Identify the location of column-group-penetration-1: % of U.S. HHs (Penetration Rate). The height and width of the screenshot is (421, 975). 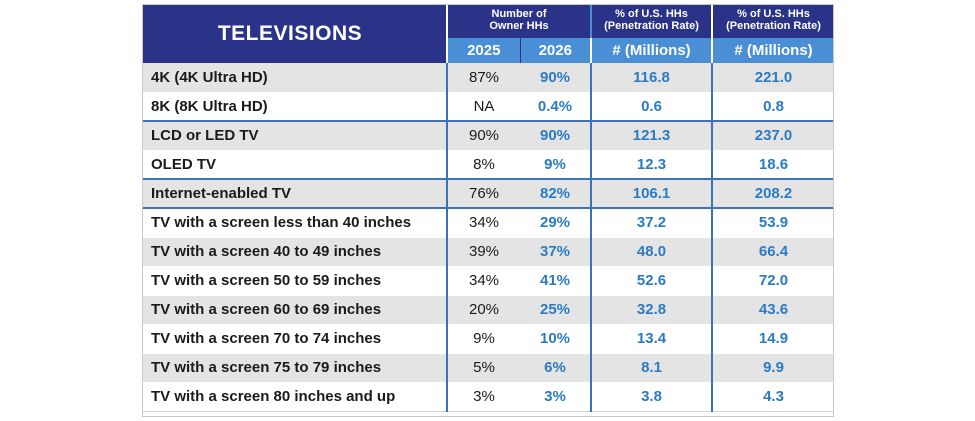
(651, 20).